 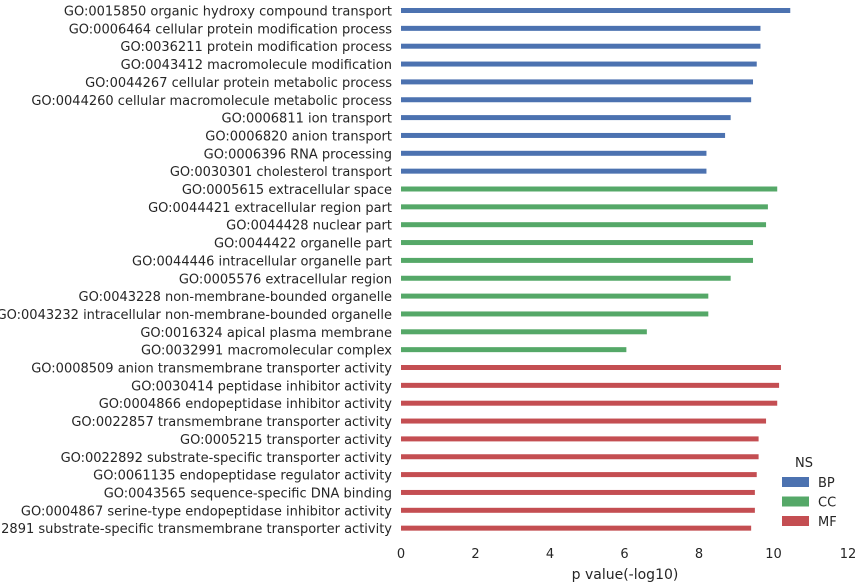 I want to click on x-tick-label: 10, so click(x=773, y=554).